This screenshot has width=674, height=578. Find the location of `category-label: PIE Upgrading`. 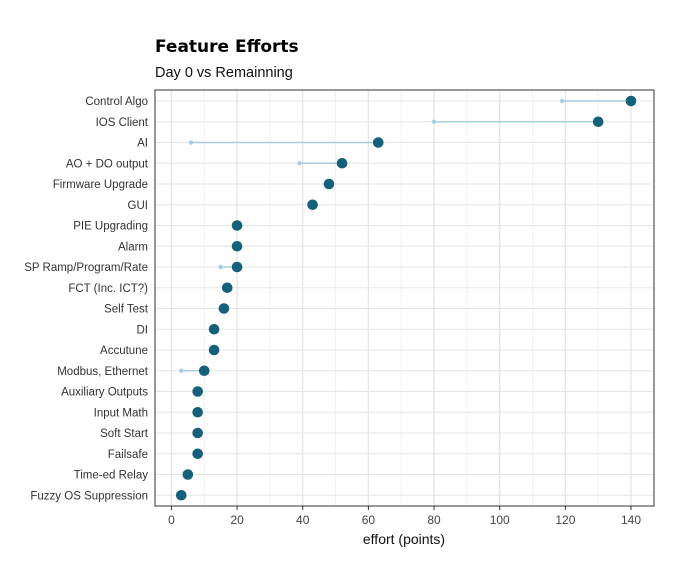

category-label: PIE Upgrading is located at coordinates (110, 227).